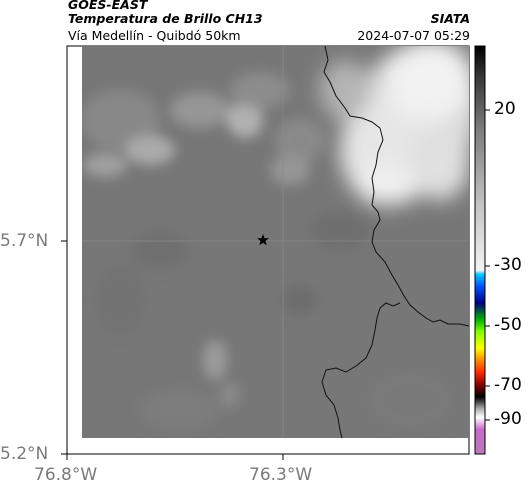 The height and width of the screenshot is (491, 526). Describe the element at coordinates (108, 6) in the screenshot. I see `satellite-name: GOES-EAST` at that location.